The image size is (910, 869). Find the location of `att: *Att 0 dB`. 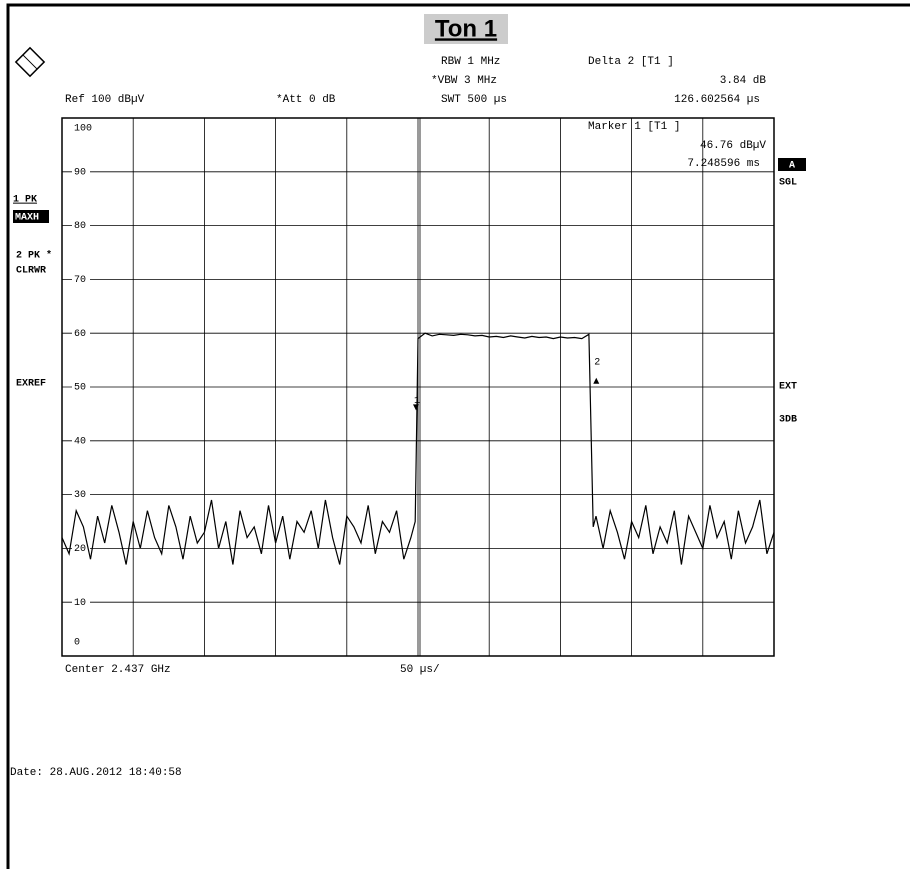

att: *Att 0 dB is located at coordinates (306, 100).